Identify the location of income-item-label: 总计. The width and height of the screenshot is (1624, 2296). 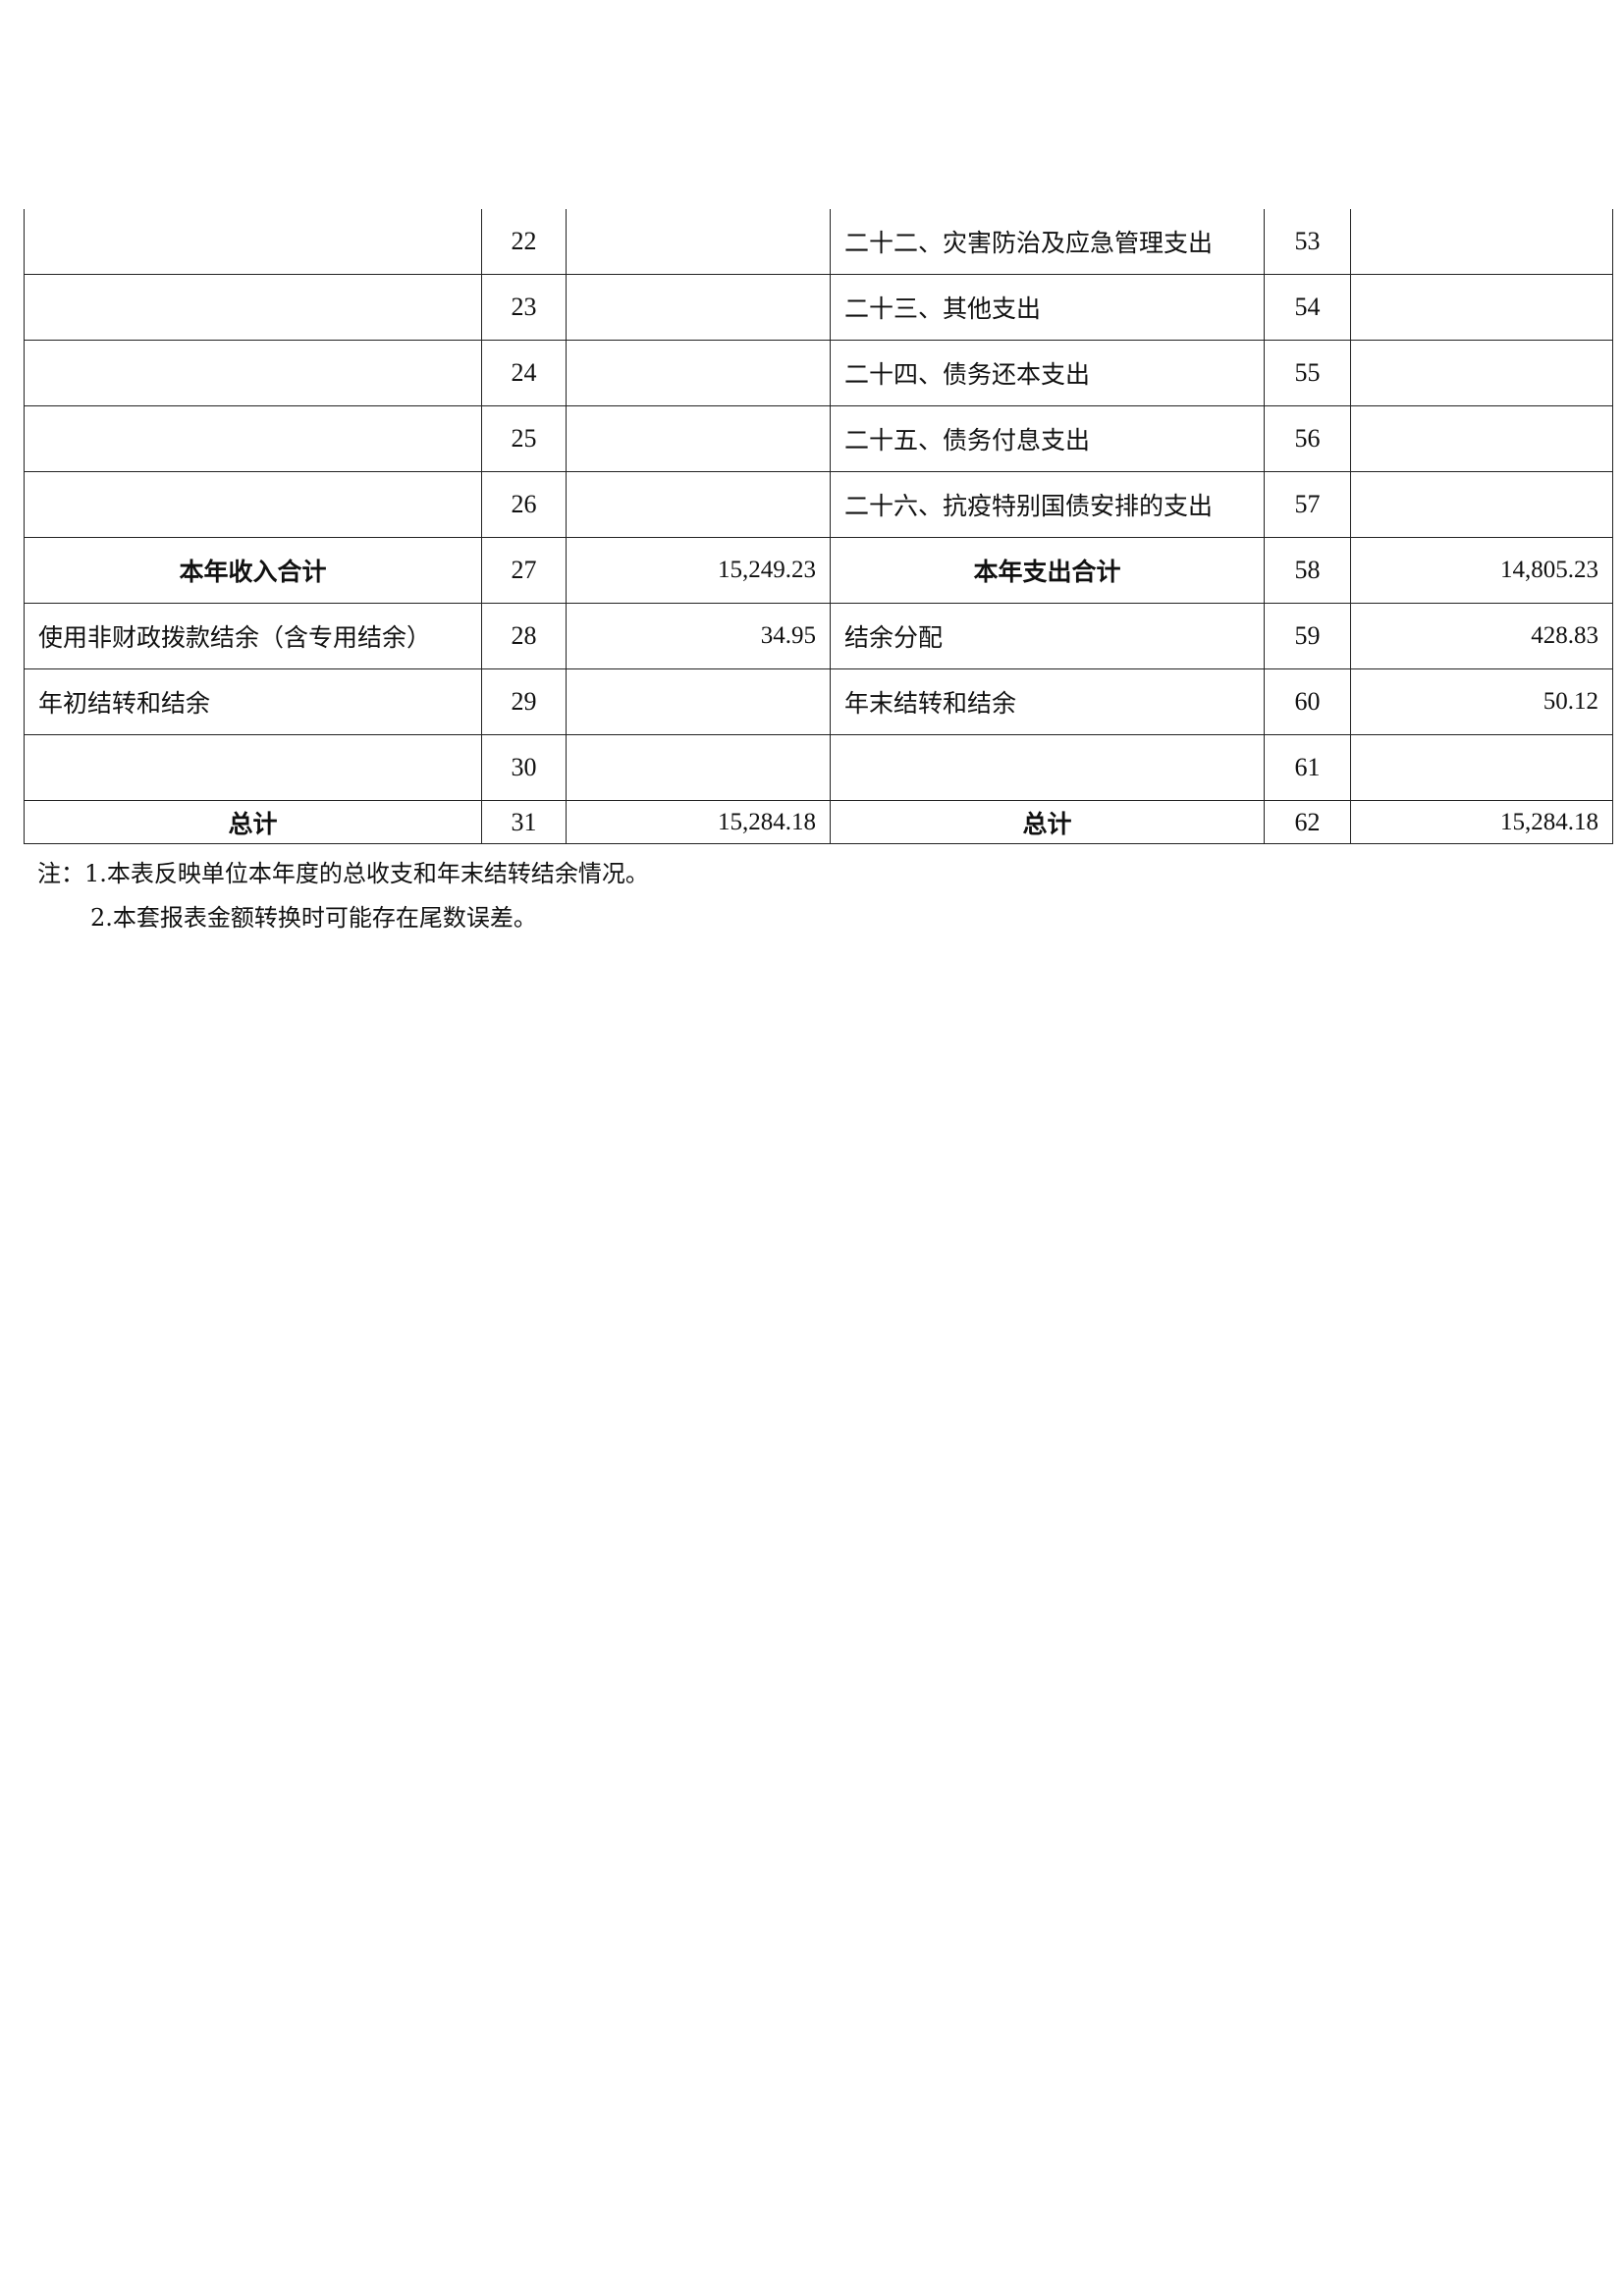
(253, 822).